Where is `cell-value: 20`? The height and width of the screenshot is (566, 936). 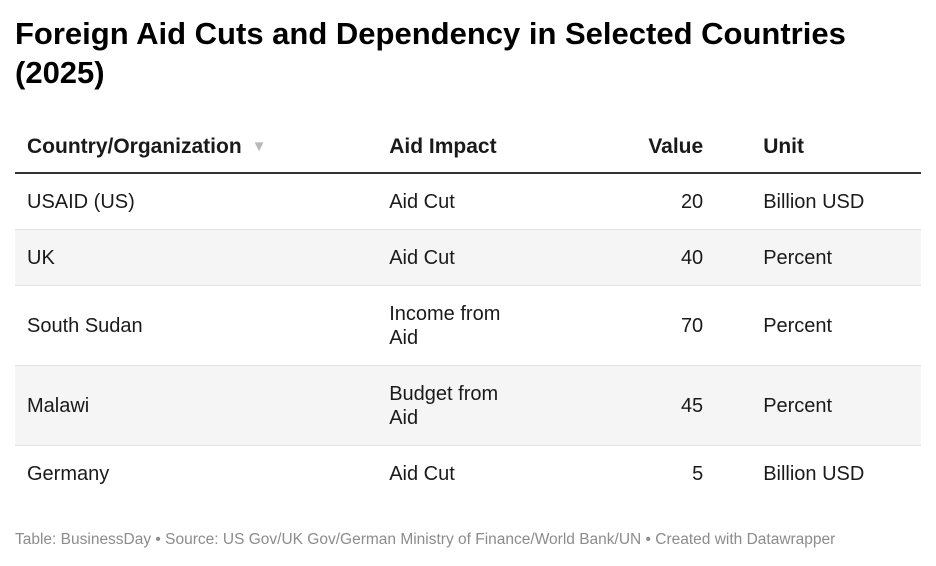 cell-value: 20 is located at coordinates (629, 201).